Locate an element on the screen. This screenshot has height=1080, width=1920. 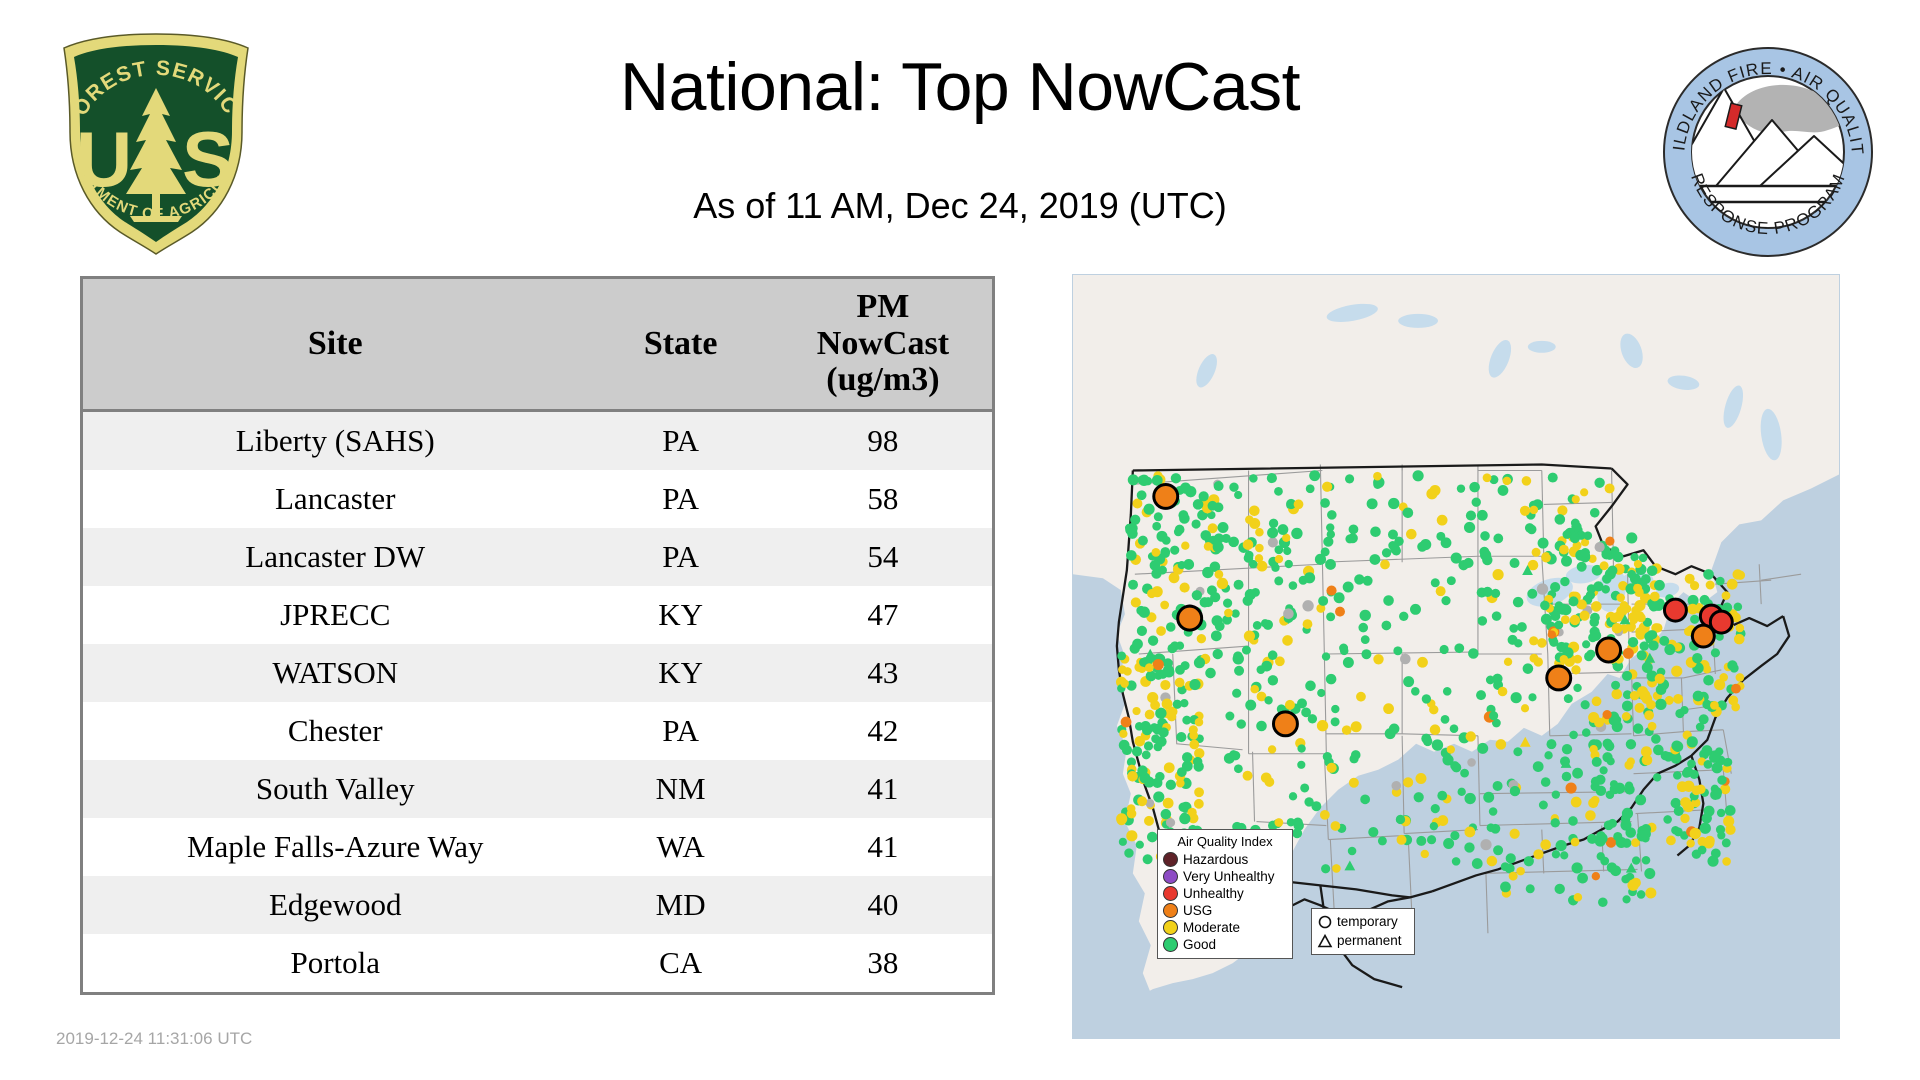
column-header-state: State is located at coordinates (680, 345).